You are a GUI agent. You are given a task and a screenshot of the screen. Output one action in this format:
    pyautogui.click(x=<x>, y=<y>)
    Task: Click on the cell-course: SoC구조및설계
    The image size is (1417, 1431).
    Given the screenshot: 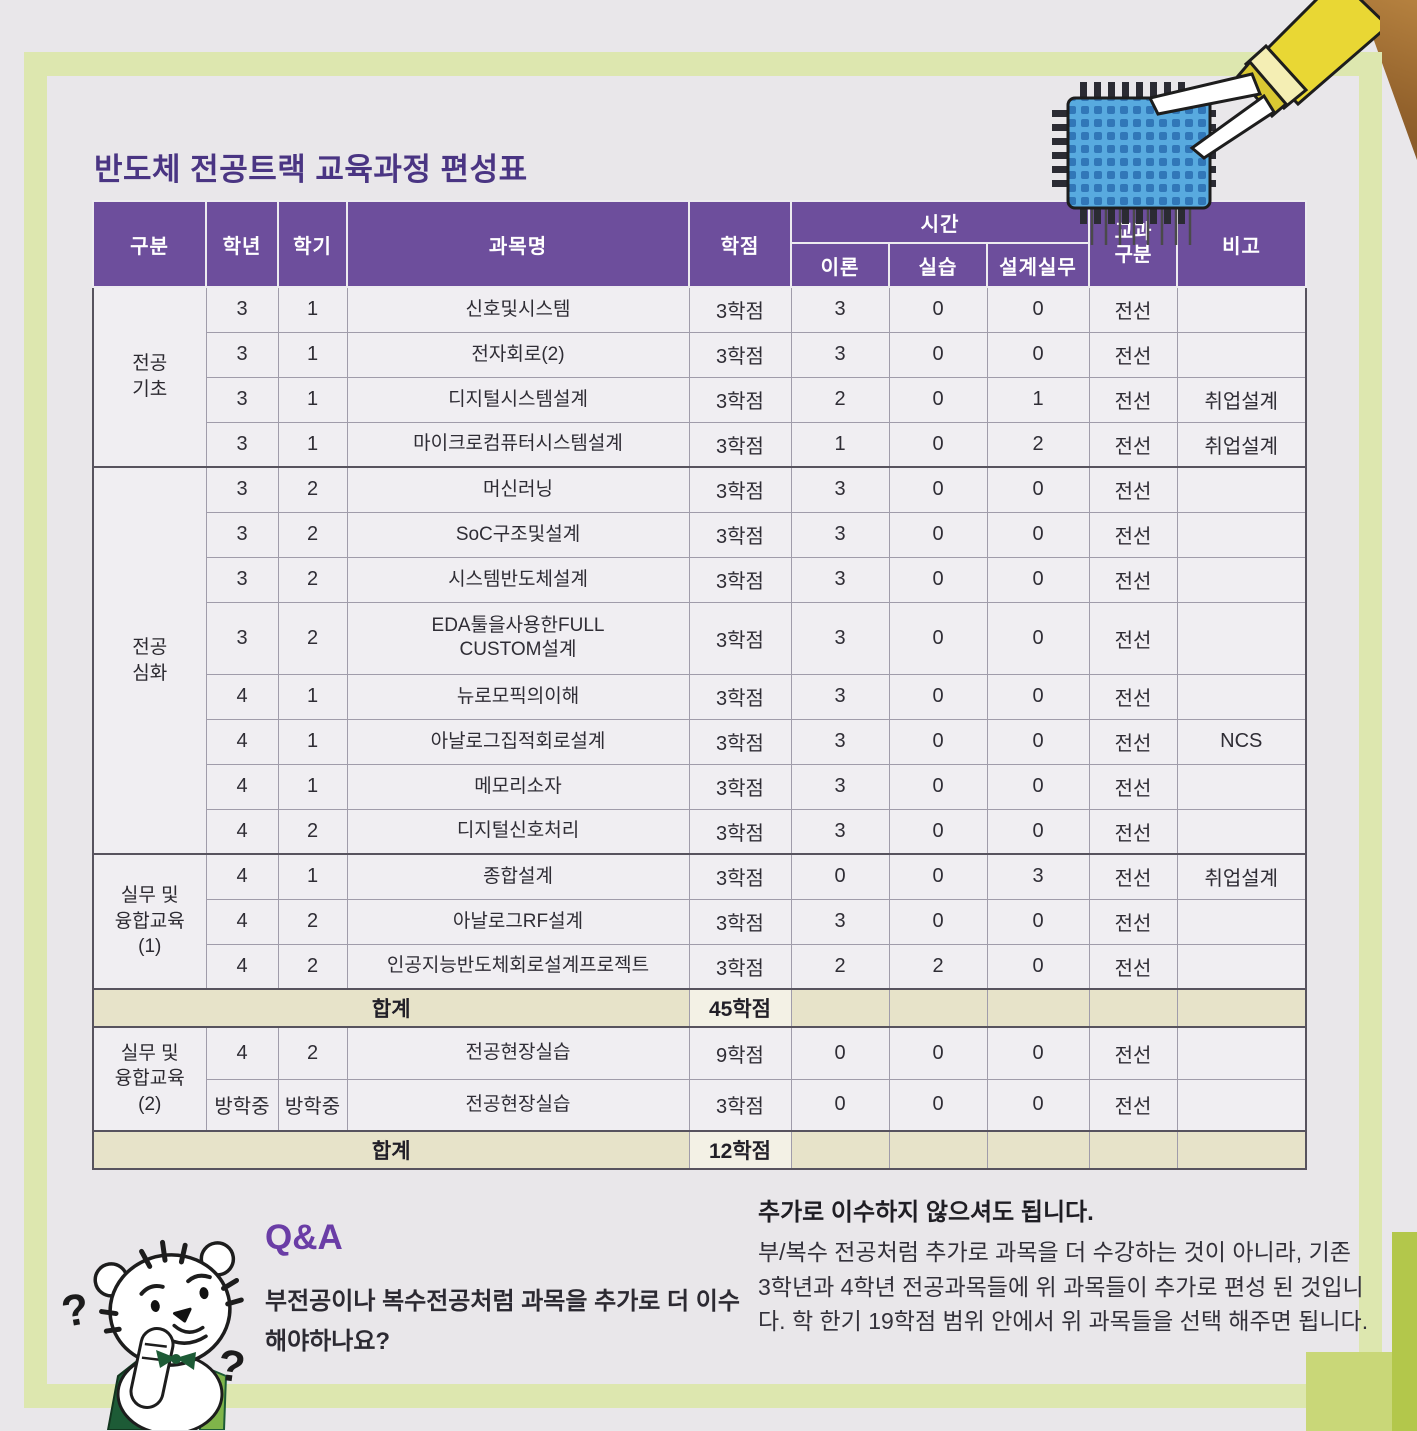 What is the action you would take?
    pyautogui.click(x=518, y=534)
    